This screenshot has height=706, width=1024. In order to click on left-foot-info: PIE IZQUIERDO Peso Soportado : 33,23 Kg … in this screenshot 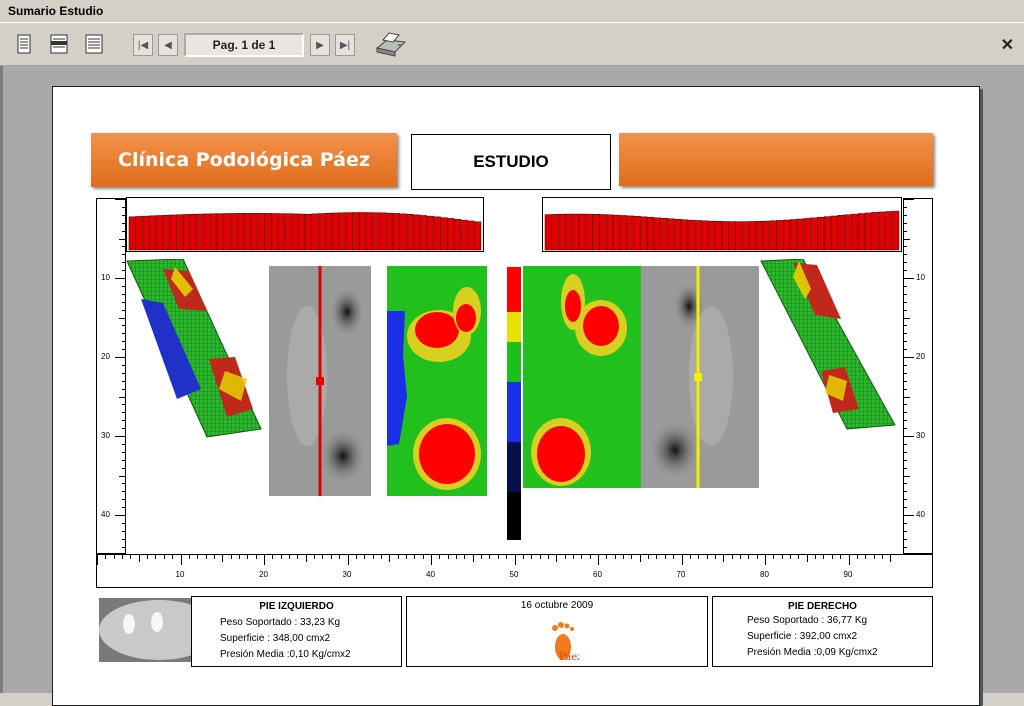, I will do `click(296, 631)`.